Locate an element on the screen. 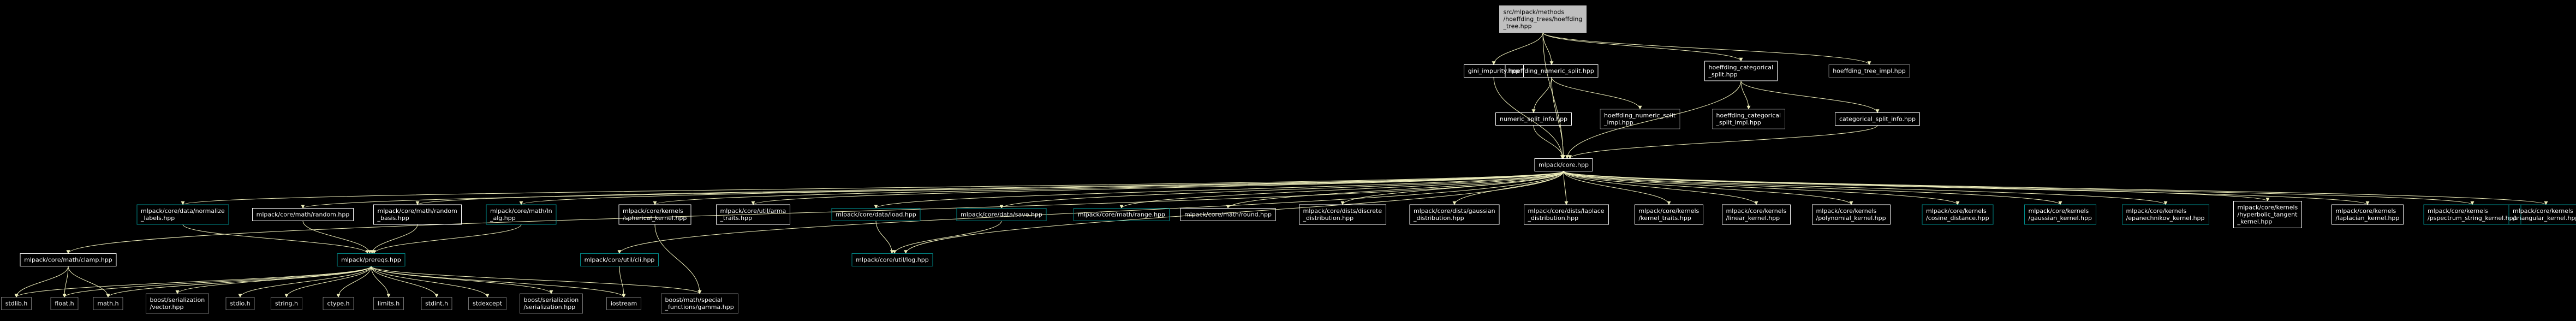 The image size is (2576, 321). node-label-line: string.h is located at coordinates (286, 303).